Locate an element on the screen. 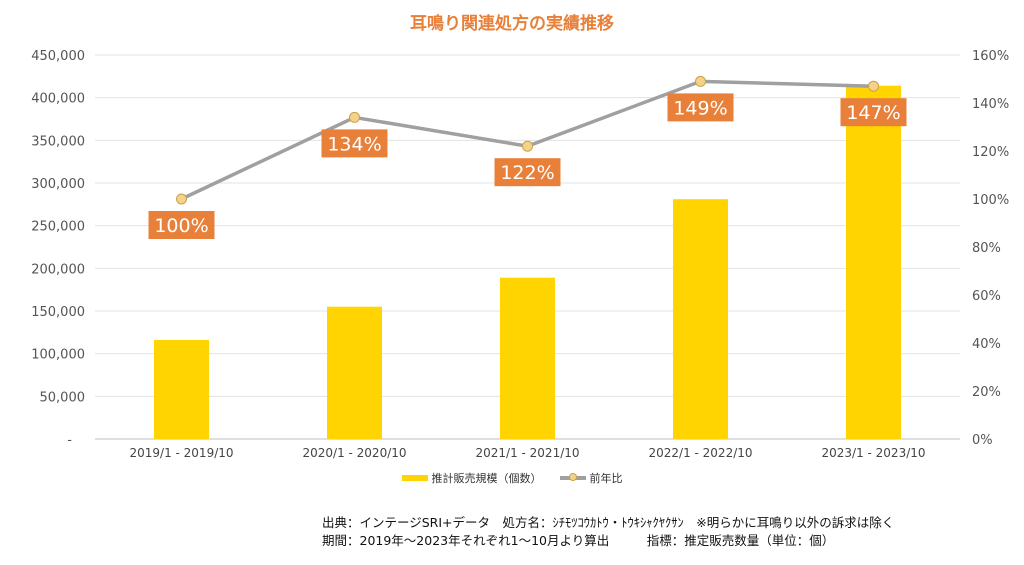 This screenshot has width=1024, height=565. y-left-tick-label: 50,000 is located at coordinates (63, 397).